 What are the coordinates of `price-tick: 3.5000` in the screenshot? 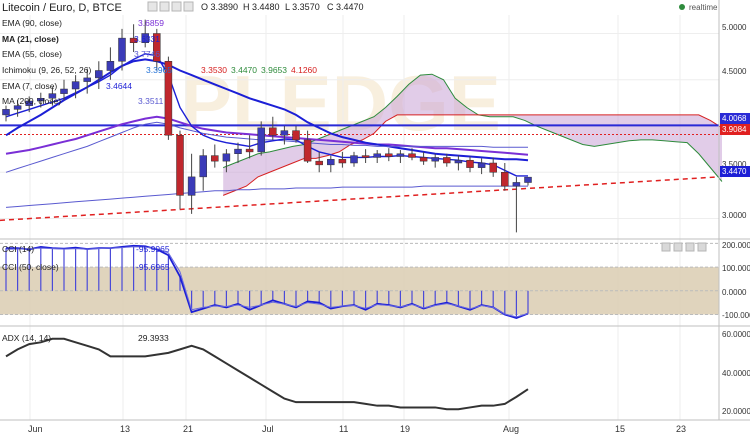 It's located at (734, 164).